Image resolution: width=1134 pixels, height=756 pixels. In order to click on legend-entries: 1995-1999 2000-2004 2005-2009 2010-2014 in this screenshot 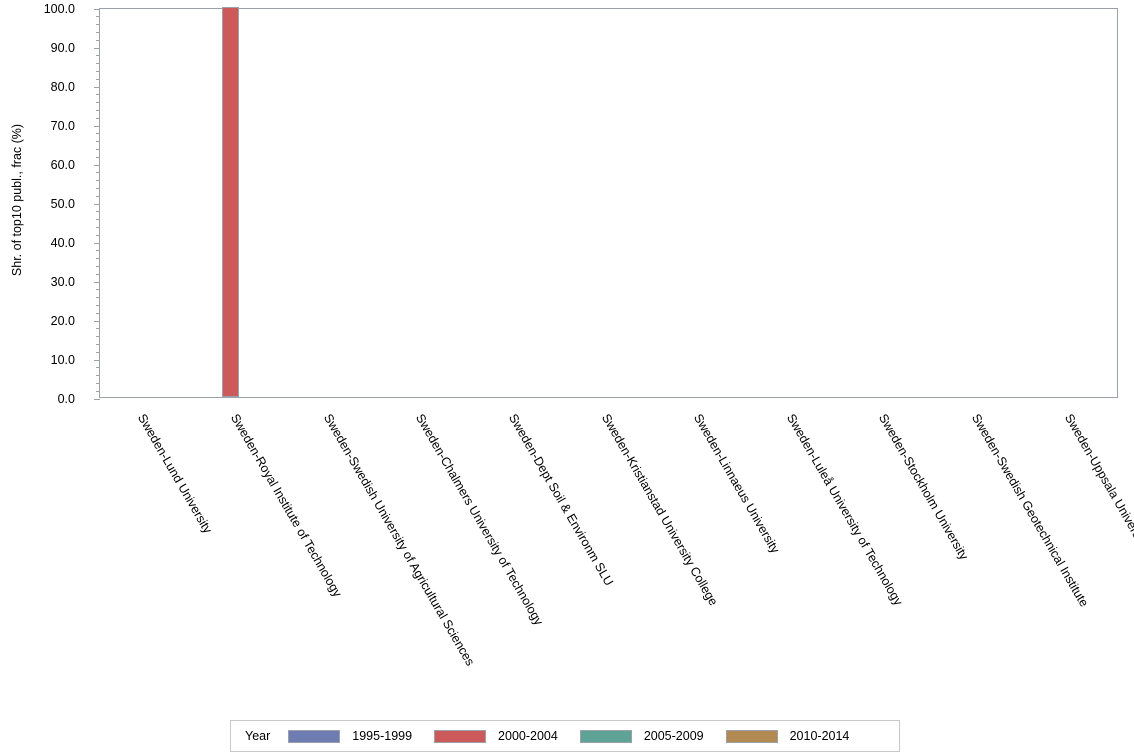, I will do `click(579, 736)`.